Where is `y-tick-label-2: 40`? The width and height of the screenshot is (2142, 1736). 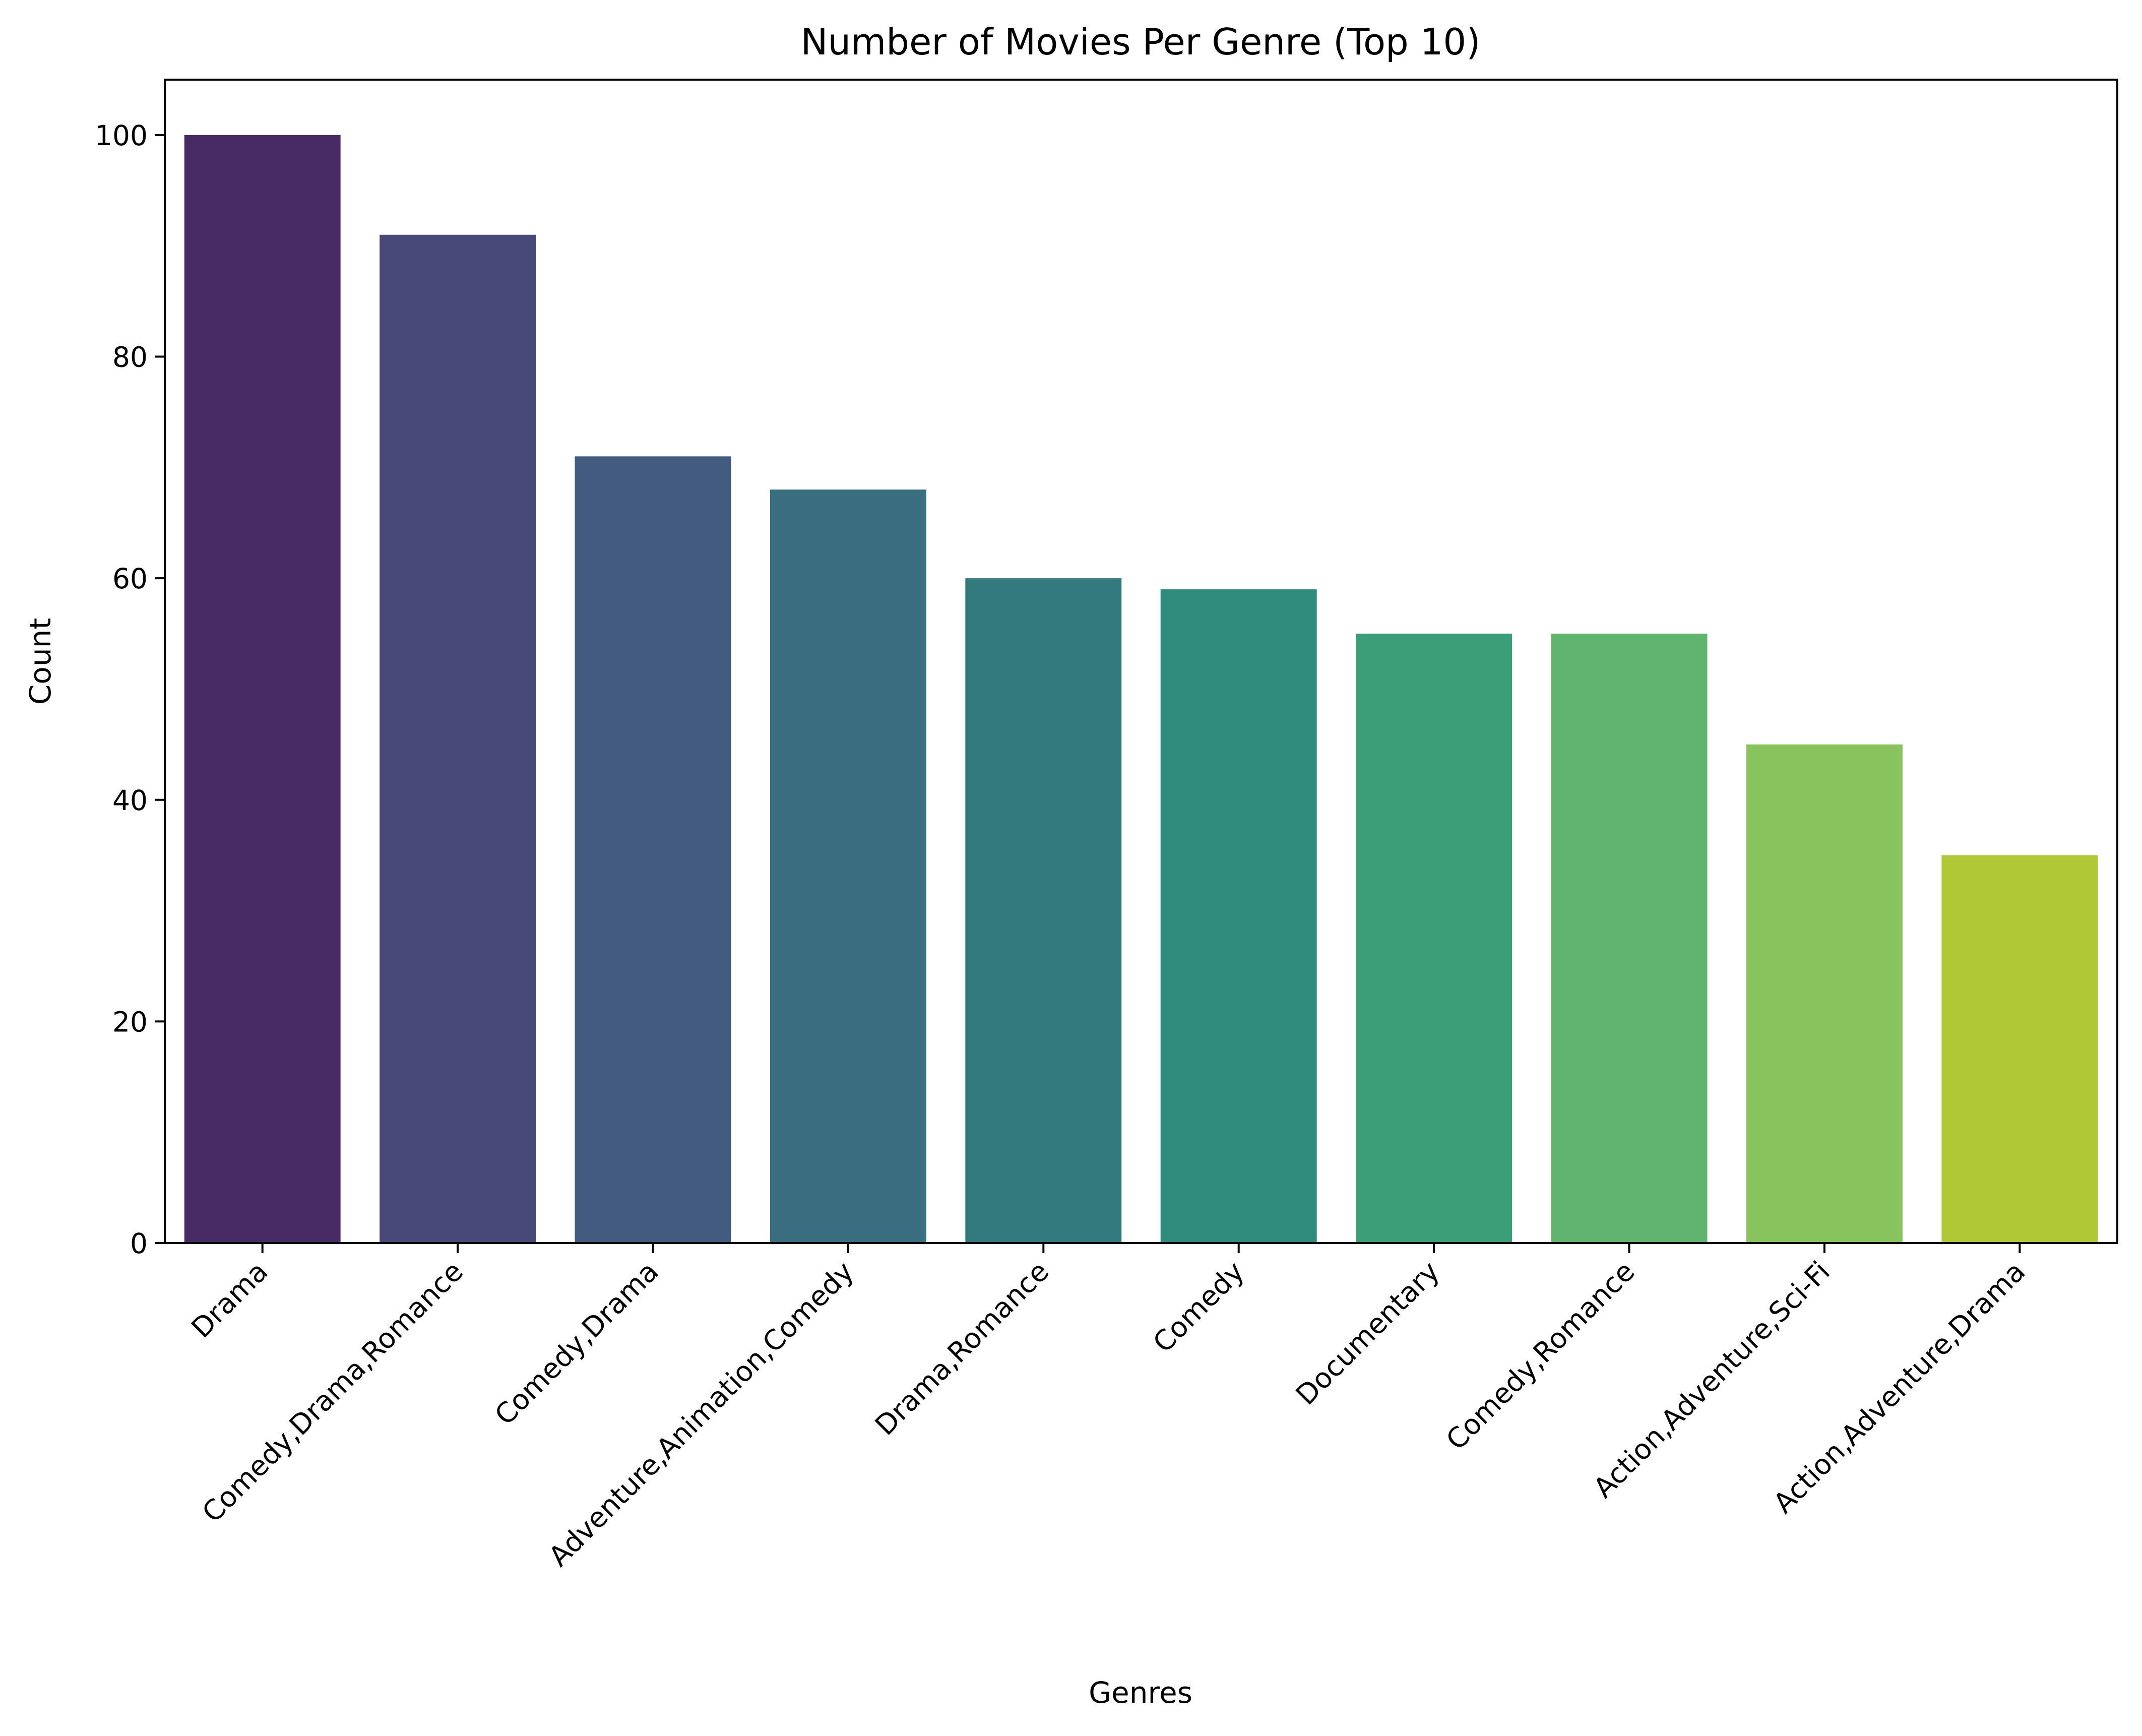 y-tick-label-2: 40 is located at coordinates (130, 800).